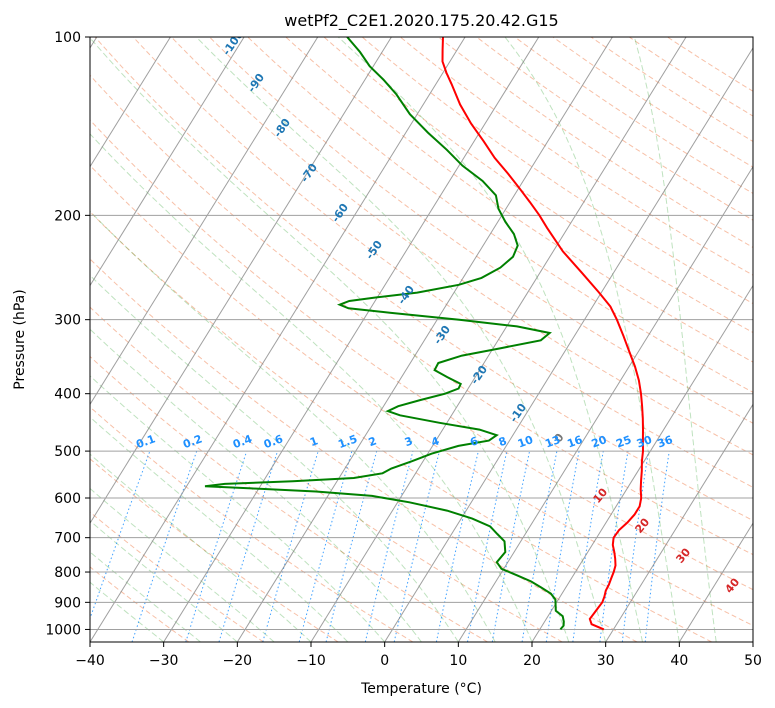  What do you see at coordinates (552, 441) in the screenshot?
I see `mixing-ratio-label: 13` at bounding box center [552, 441].